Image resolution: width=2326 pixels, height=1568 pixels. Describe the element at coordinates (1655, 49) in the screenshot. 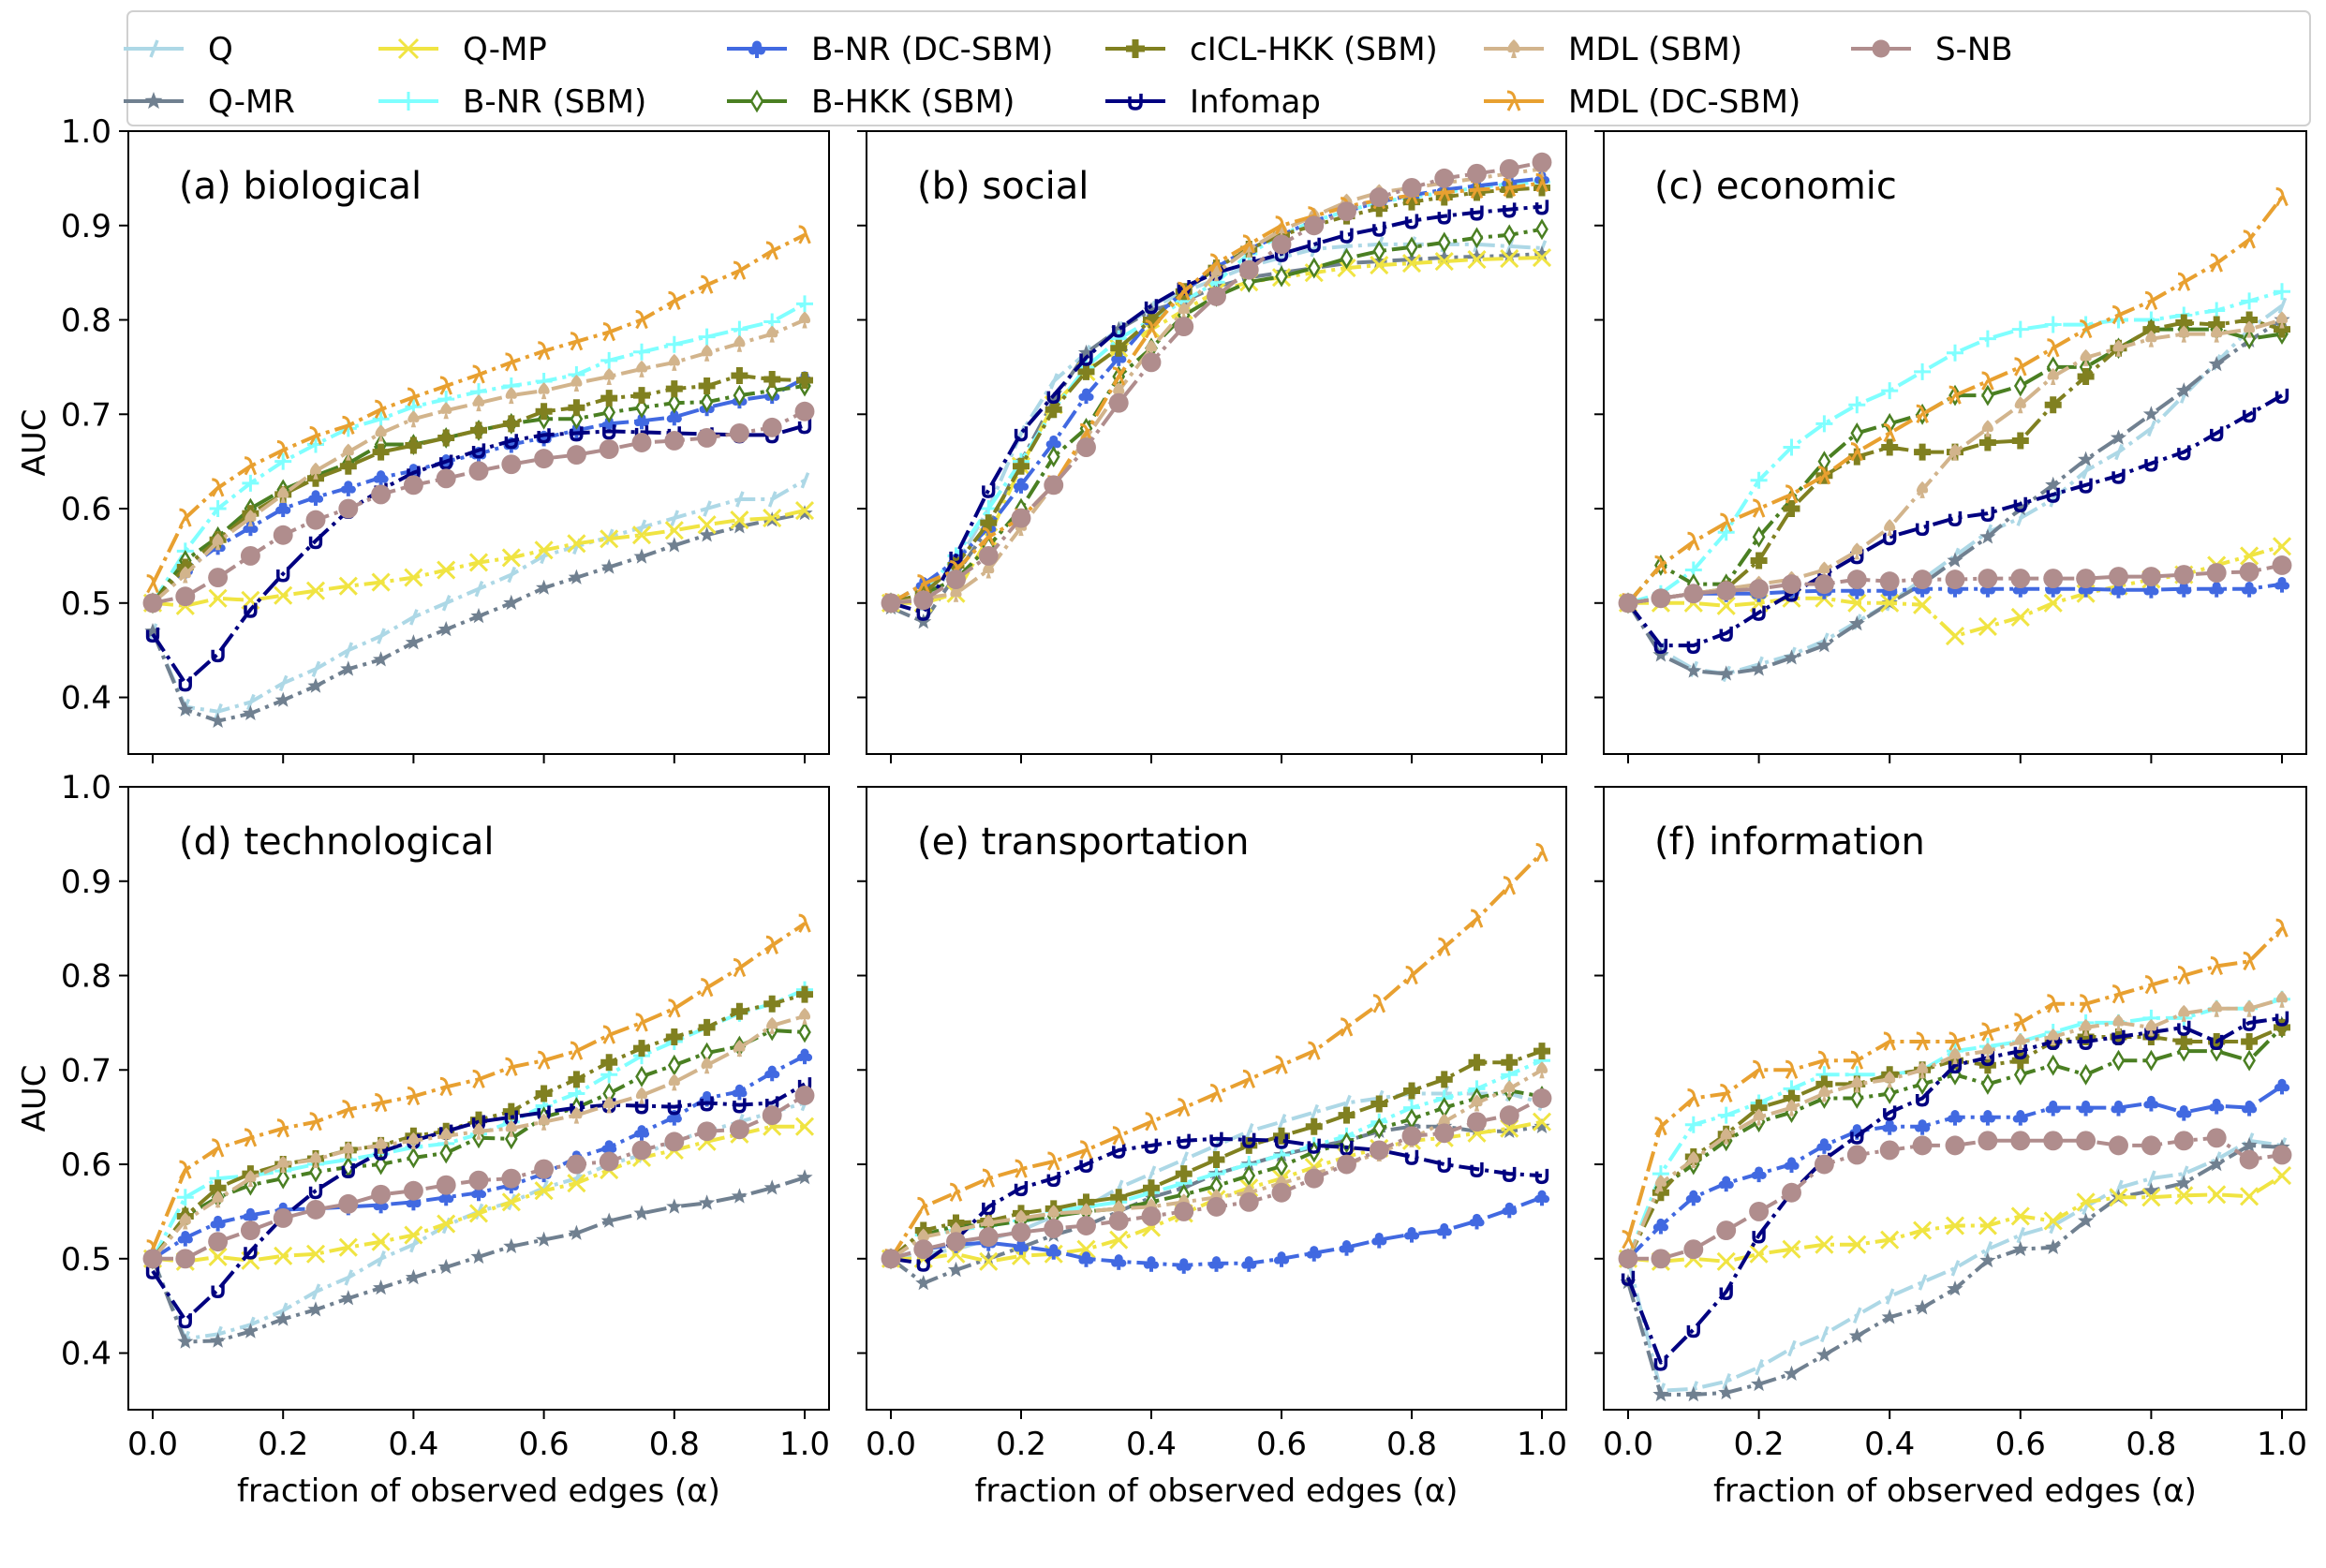

I see `legend-label: MDL (SBM)` at that location.